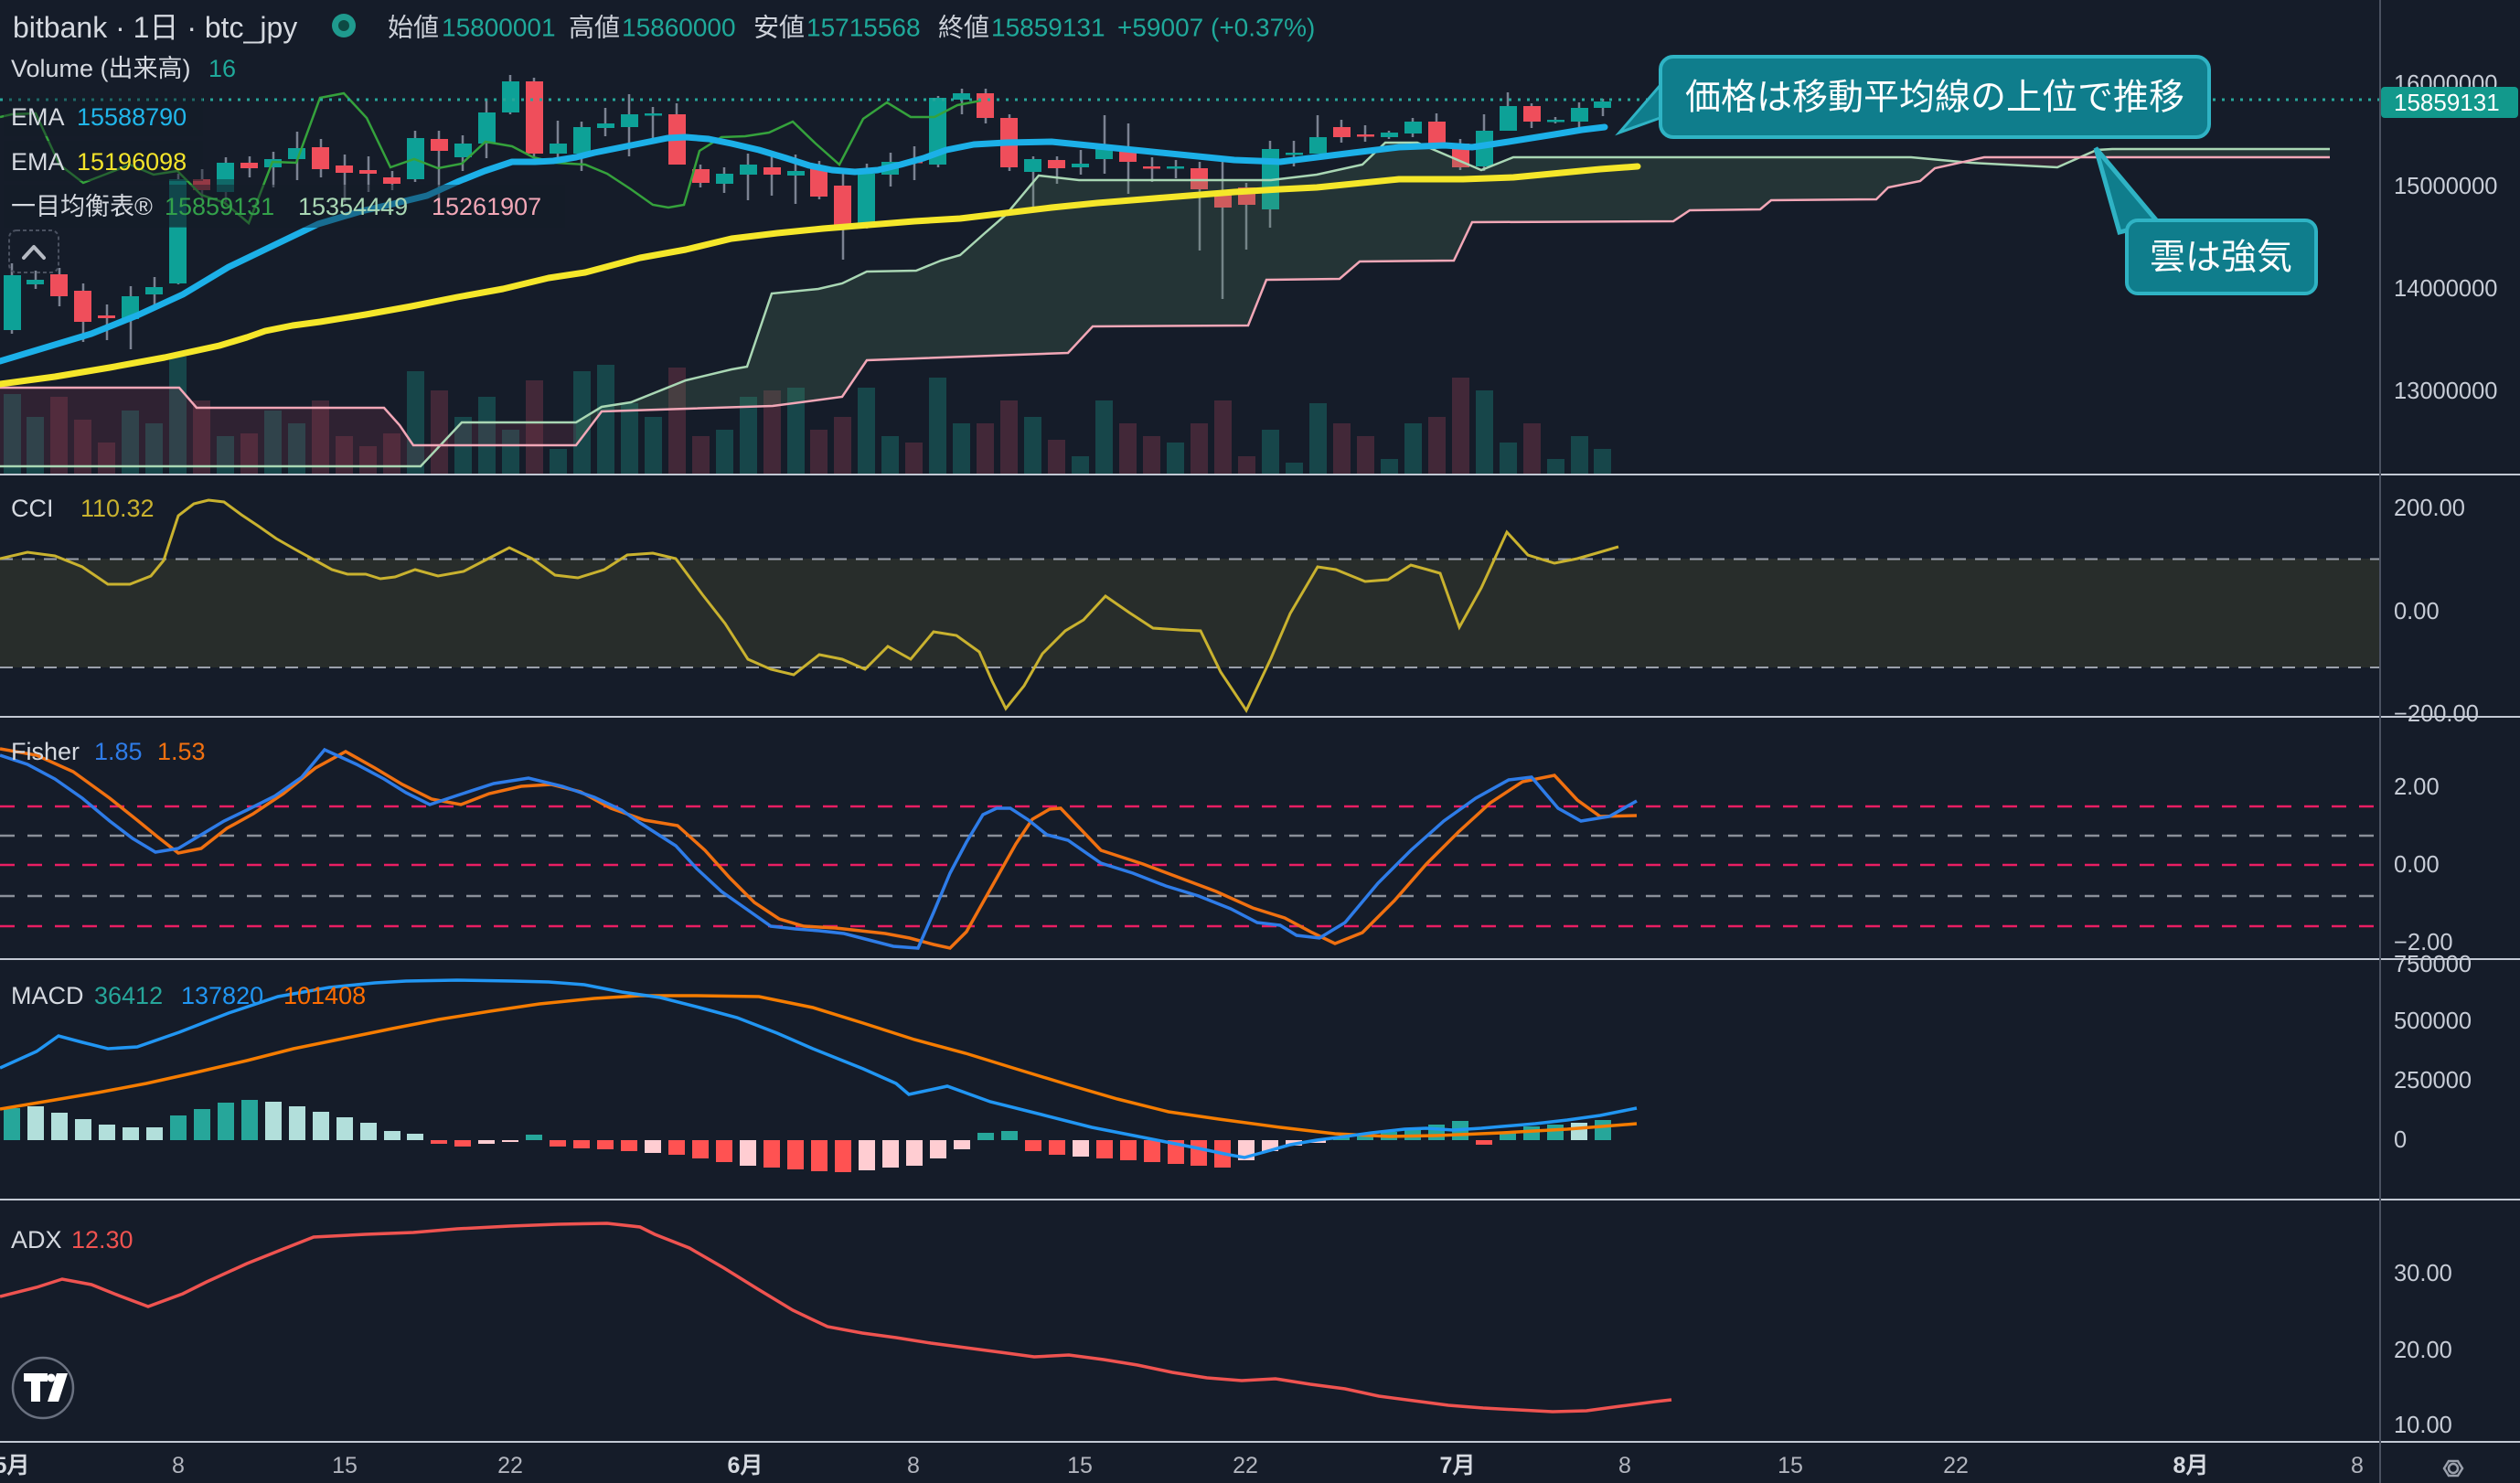 The image size is (2520, 1483). Describe the element at coordinates (45, 751) in the screenshot. I see `svg-text: Fisher` at that location.